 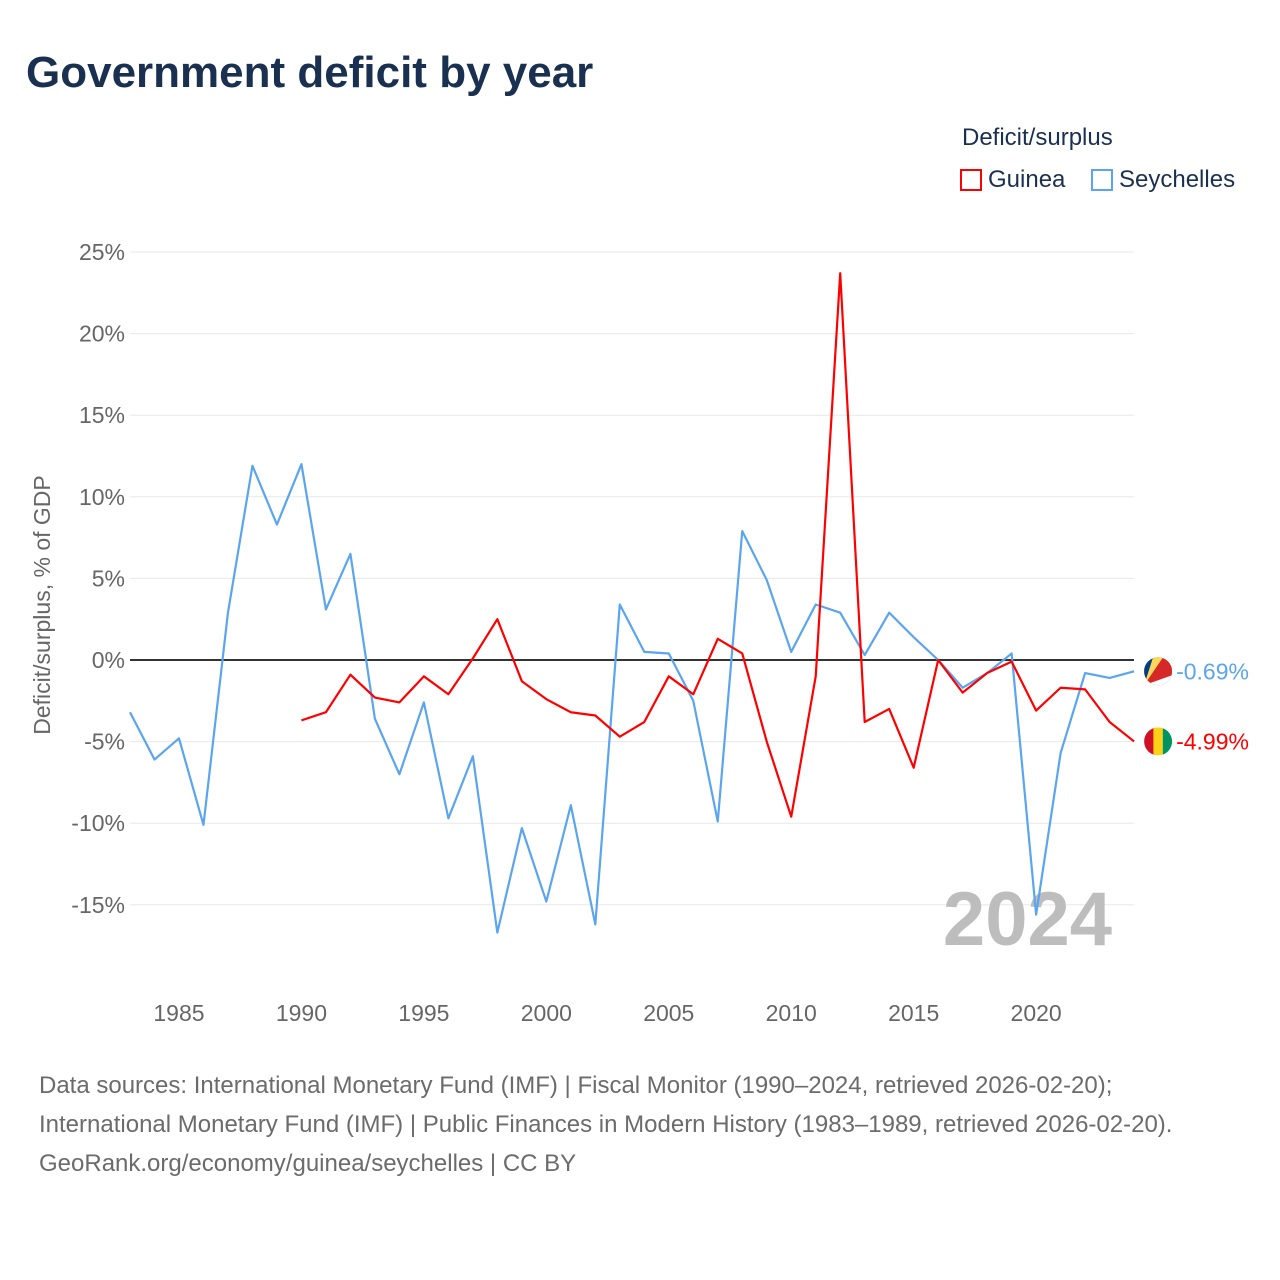 What do you see at coordinates (102, 415) in the screenshot?
I see `y-tick-label: 15%` at bounding box center [102, 415].